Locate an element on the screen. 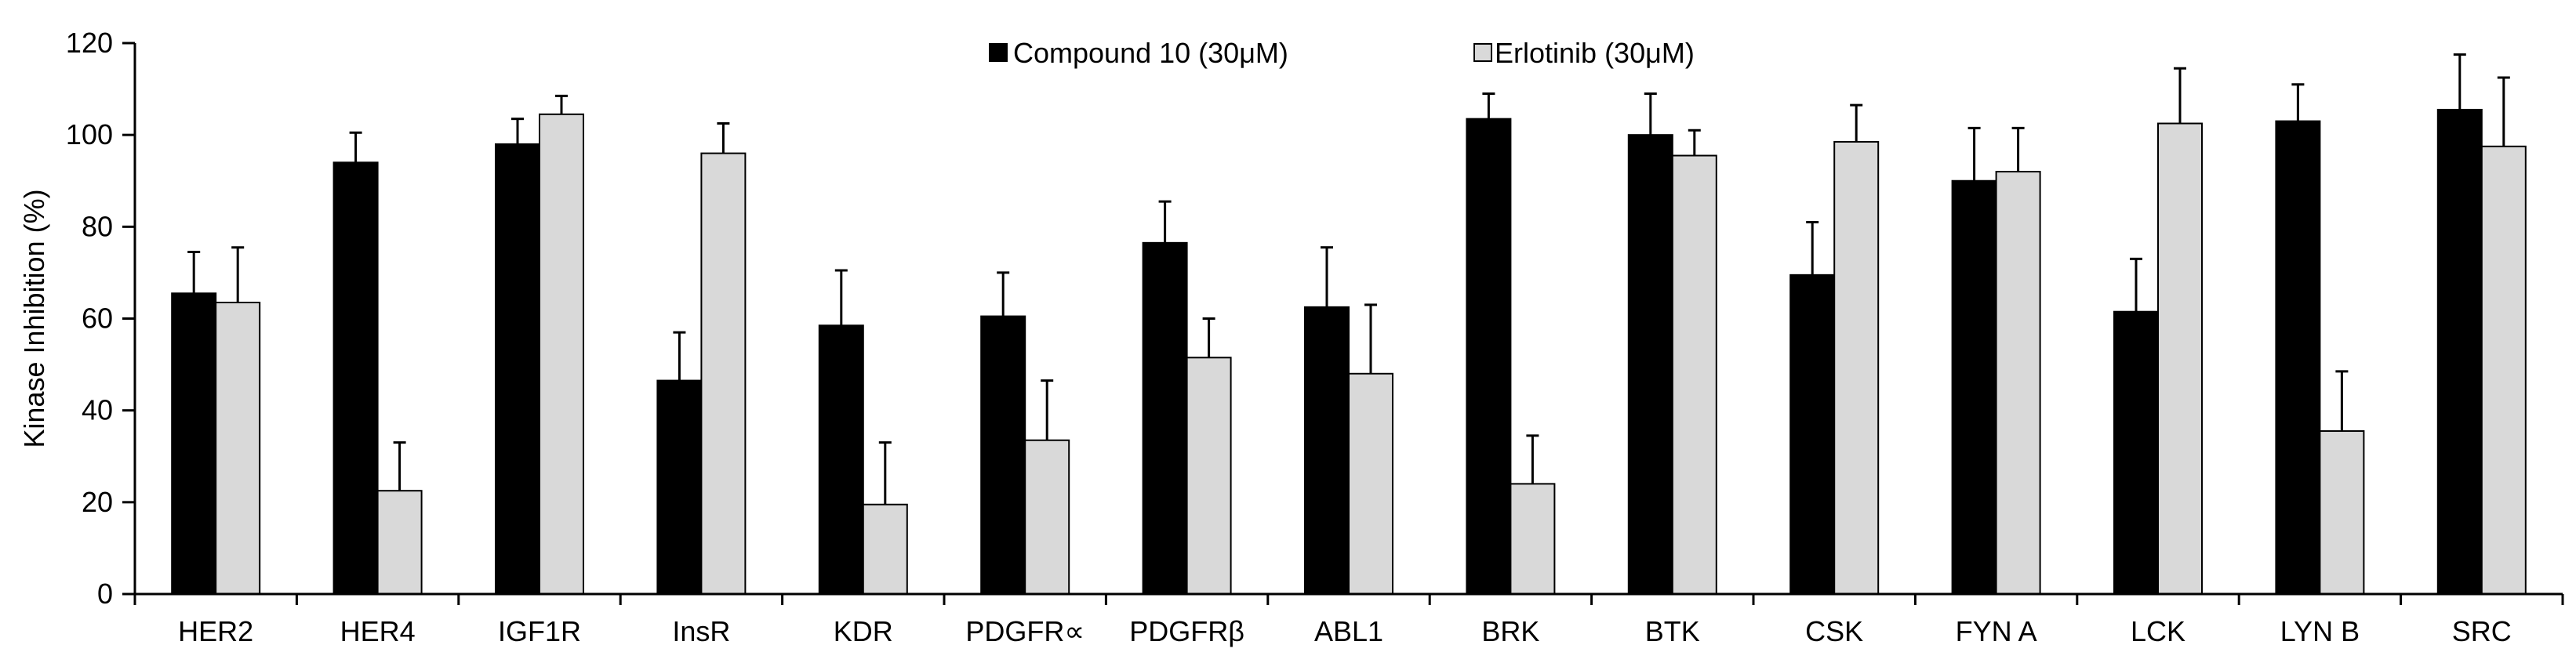 The height and width of the screenshot is (663, 2576). bar-erlotinib-abl1 is located at coordinates (1370, 483).